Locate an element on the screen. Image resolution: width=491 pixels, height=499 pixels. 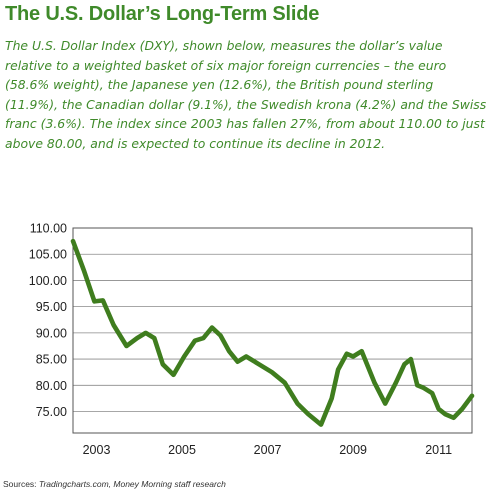
x-tick-label: 2011 is located at coordinates (438, 450).